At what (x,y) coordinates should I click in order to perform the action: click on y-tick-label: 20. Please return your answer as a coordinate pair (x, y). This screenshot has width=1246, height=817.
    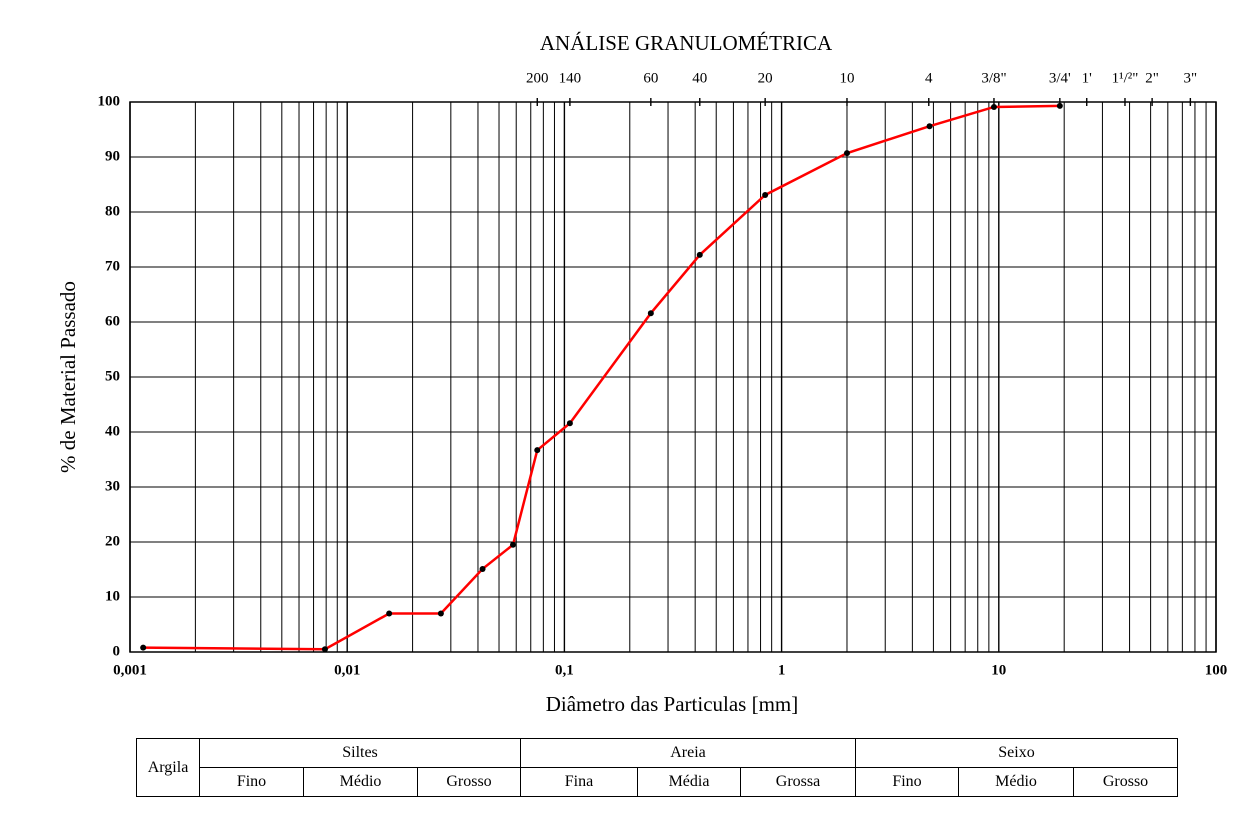
    Looking at the image, I should click on (112, 541).